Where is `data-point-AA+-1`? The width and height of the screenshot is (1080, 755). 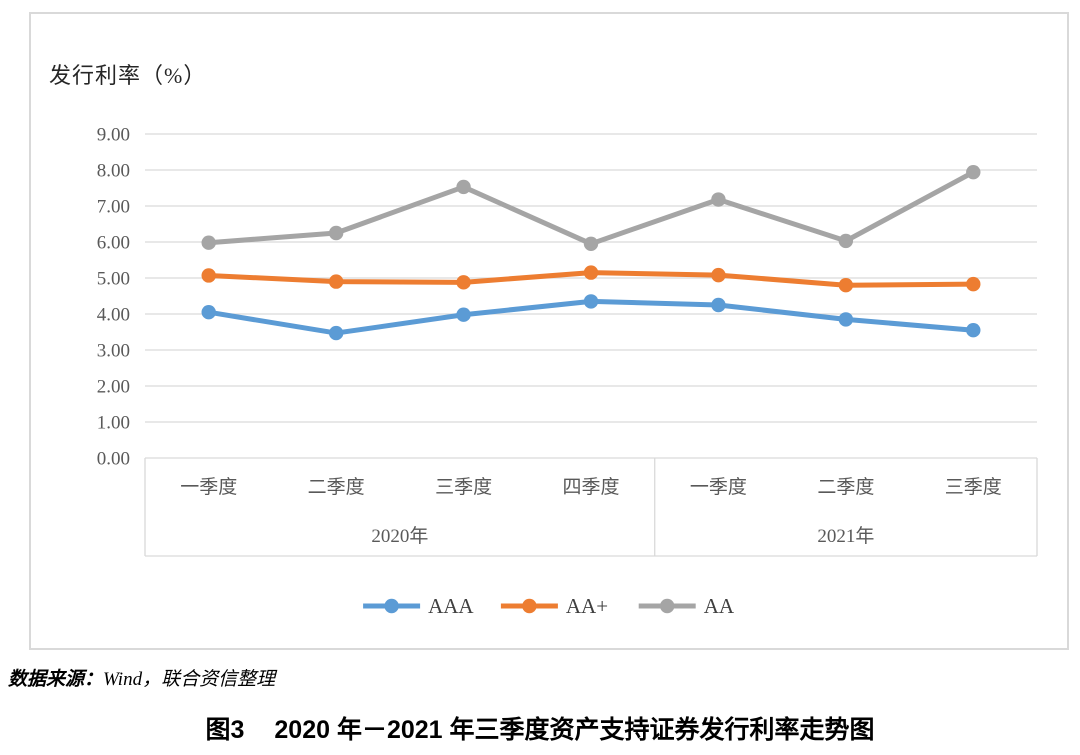
data-point-AA+-1 is located at coordinates (336, 281).